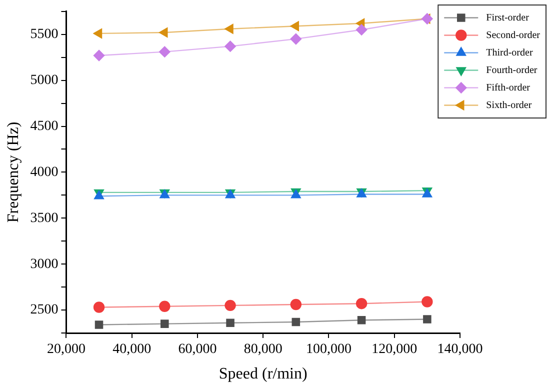  I want to click on y-tick-label: 3000, so click(44, 264).